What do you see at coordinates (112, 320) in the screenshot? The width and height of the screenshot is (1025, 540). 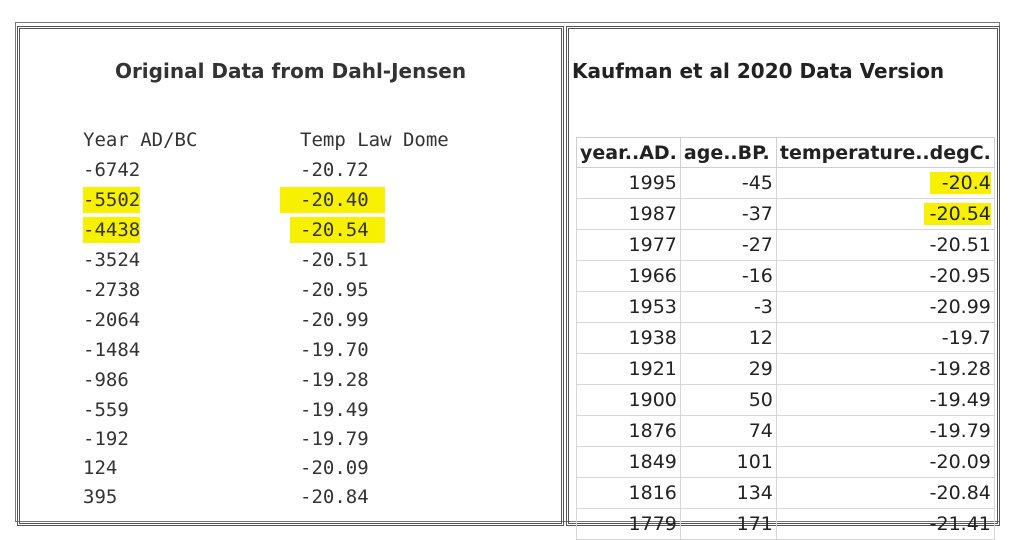 I see `year-cell: -2064` at bounding box center [112, 320].